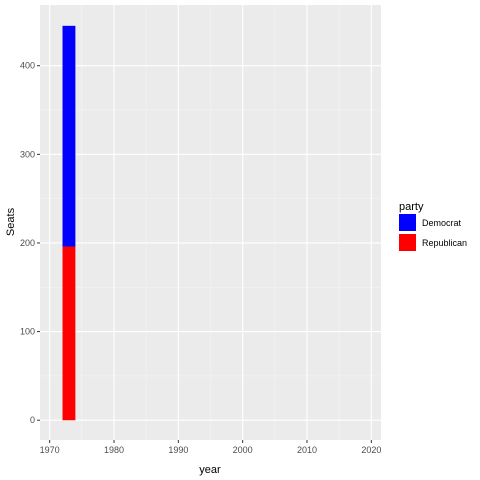  I want to click on x-tick-label: 2010, so click(307, 450).